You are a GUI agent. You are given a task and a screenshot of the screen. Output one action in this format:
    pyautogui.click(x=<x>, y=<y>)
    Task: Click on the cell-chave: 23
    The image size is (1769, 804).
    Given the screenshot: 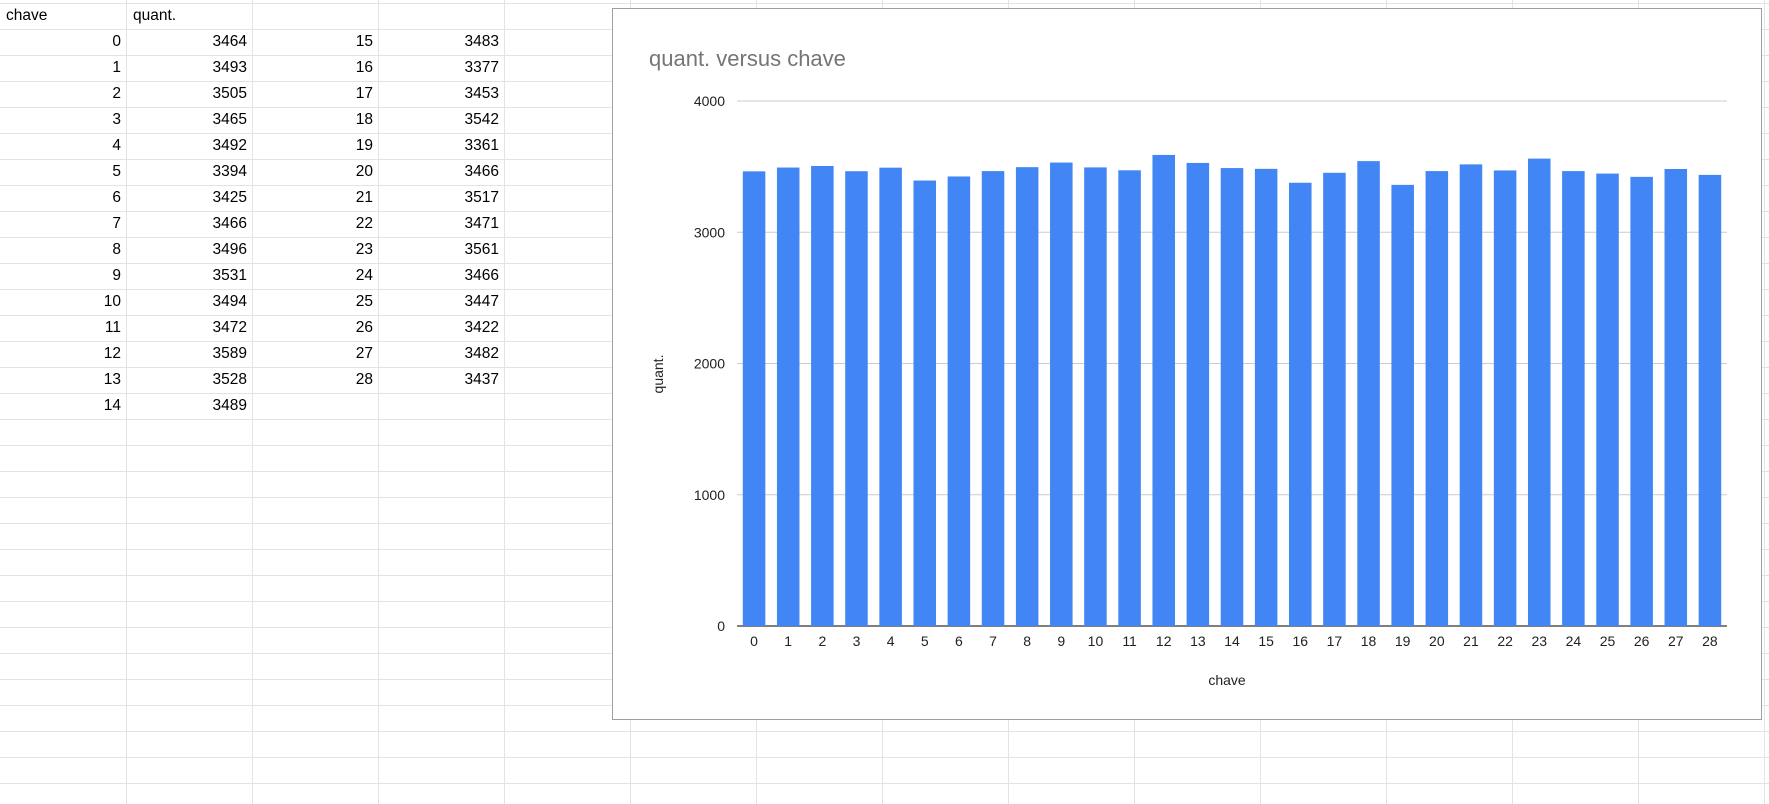 What is the action you would take?
    pyautogui.click(x=364, y=249)
    